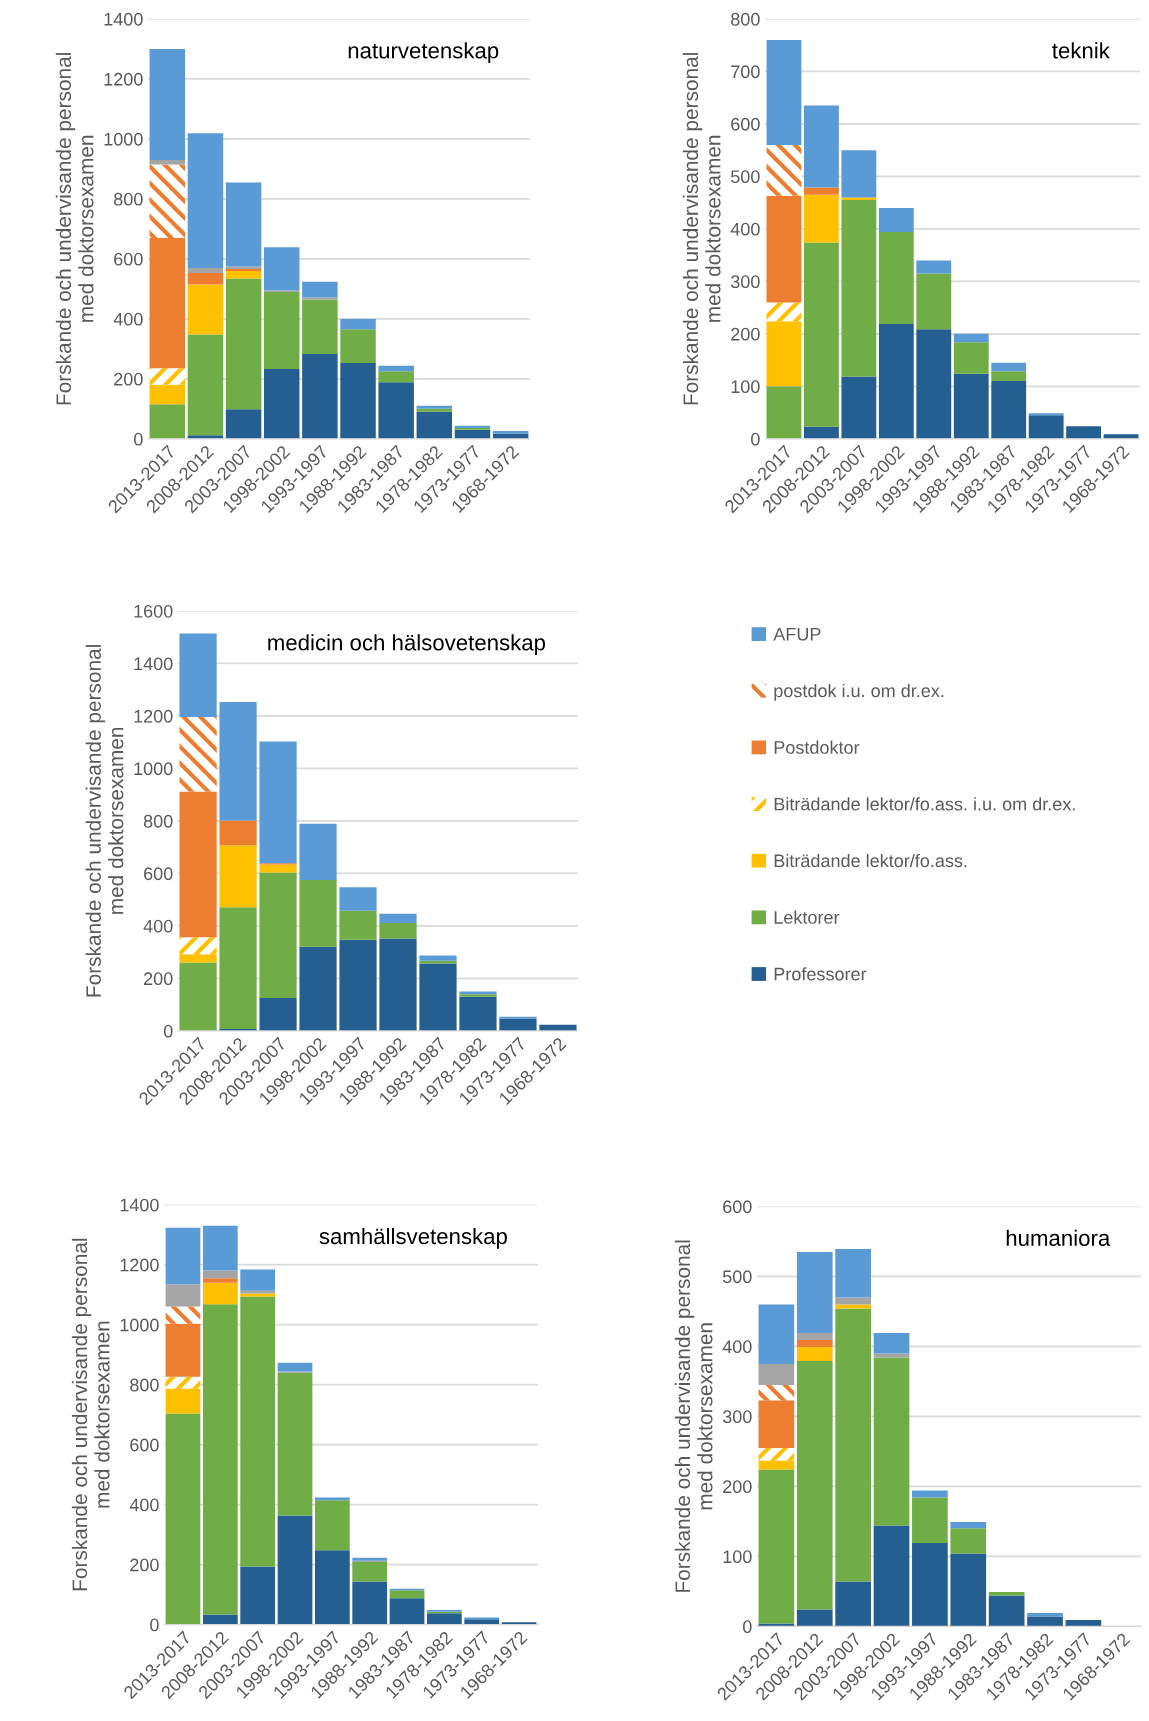  I want to click on legend-label: Biträdande lektor/fo.ass., so click(870, 860).